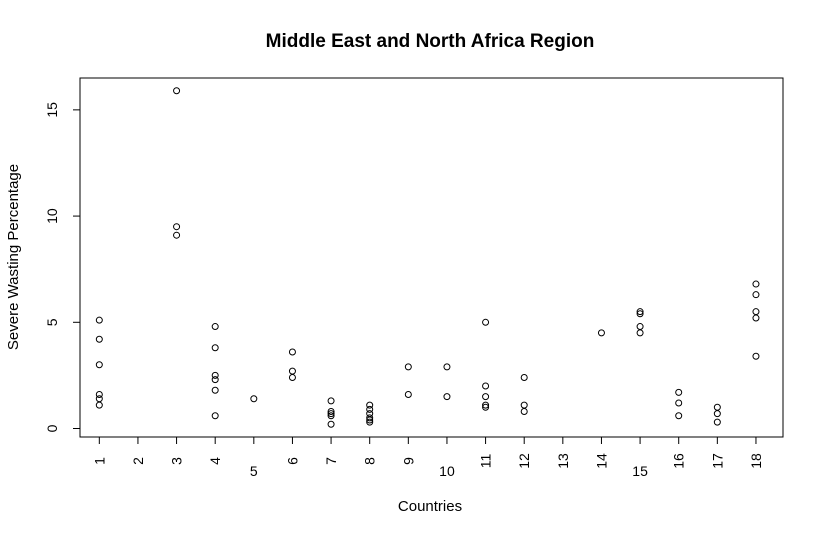 Image resolution: width=825 pixels, height=535 pixels. Describe the element at coordinates (13, 257) in the screenshot. I see `y-axis-label: Severe Wasting Percentage` at that location.